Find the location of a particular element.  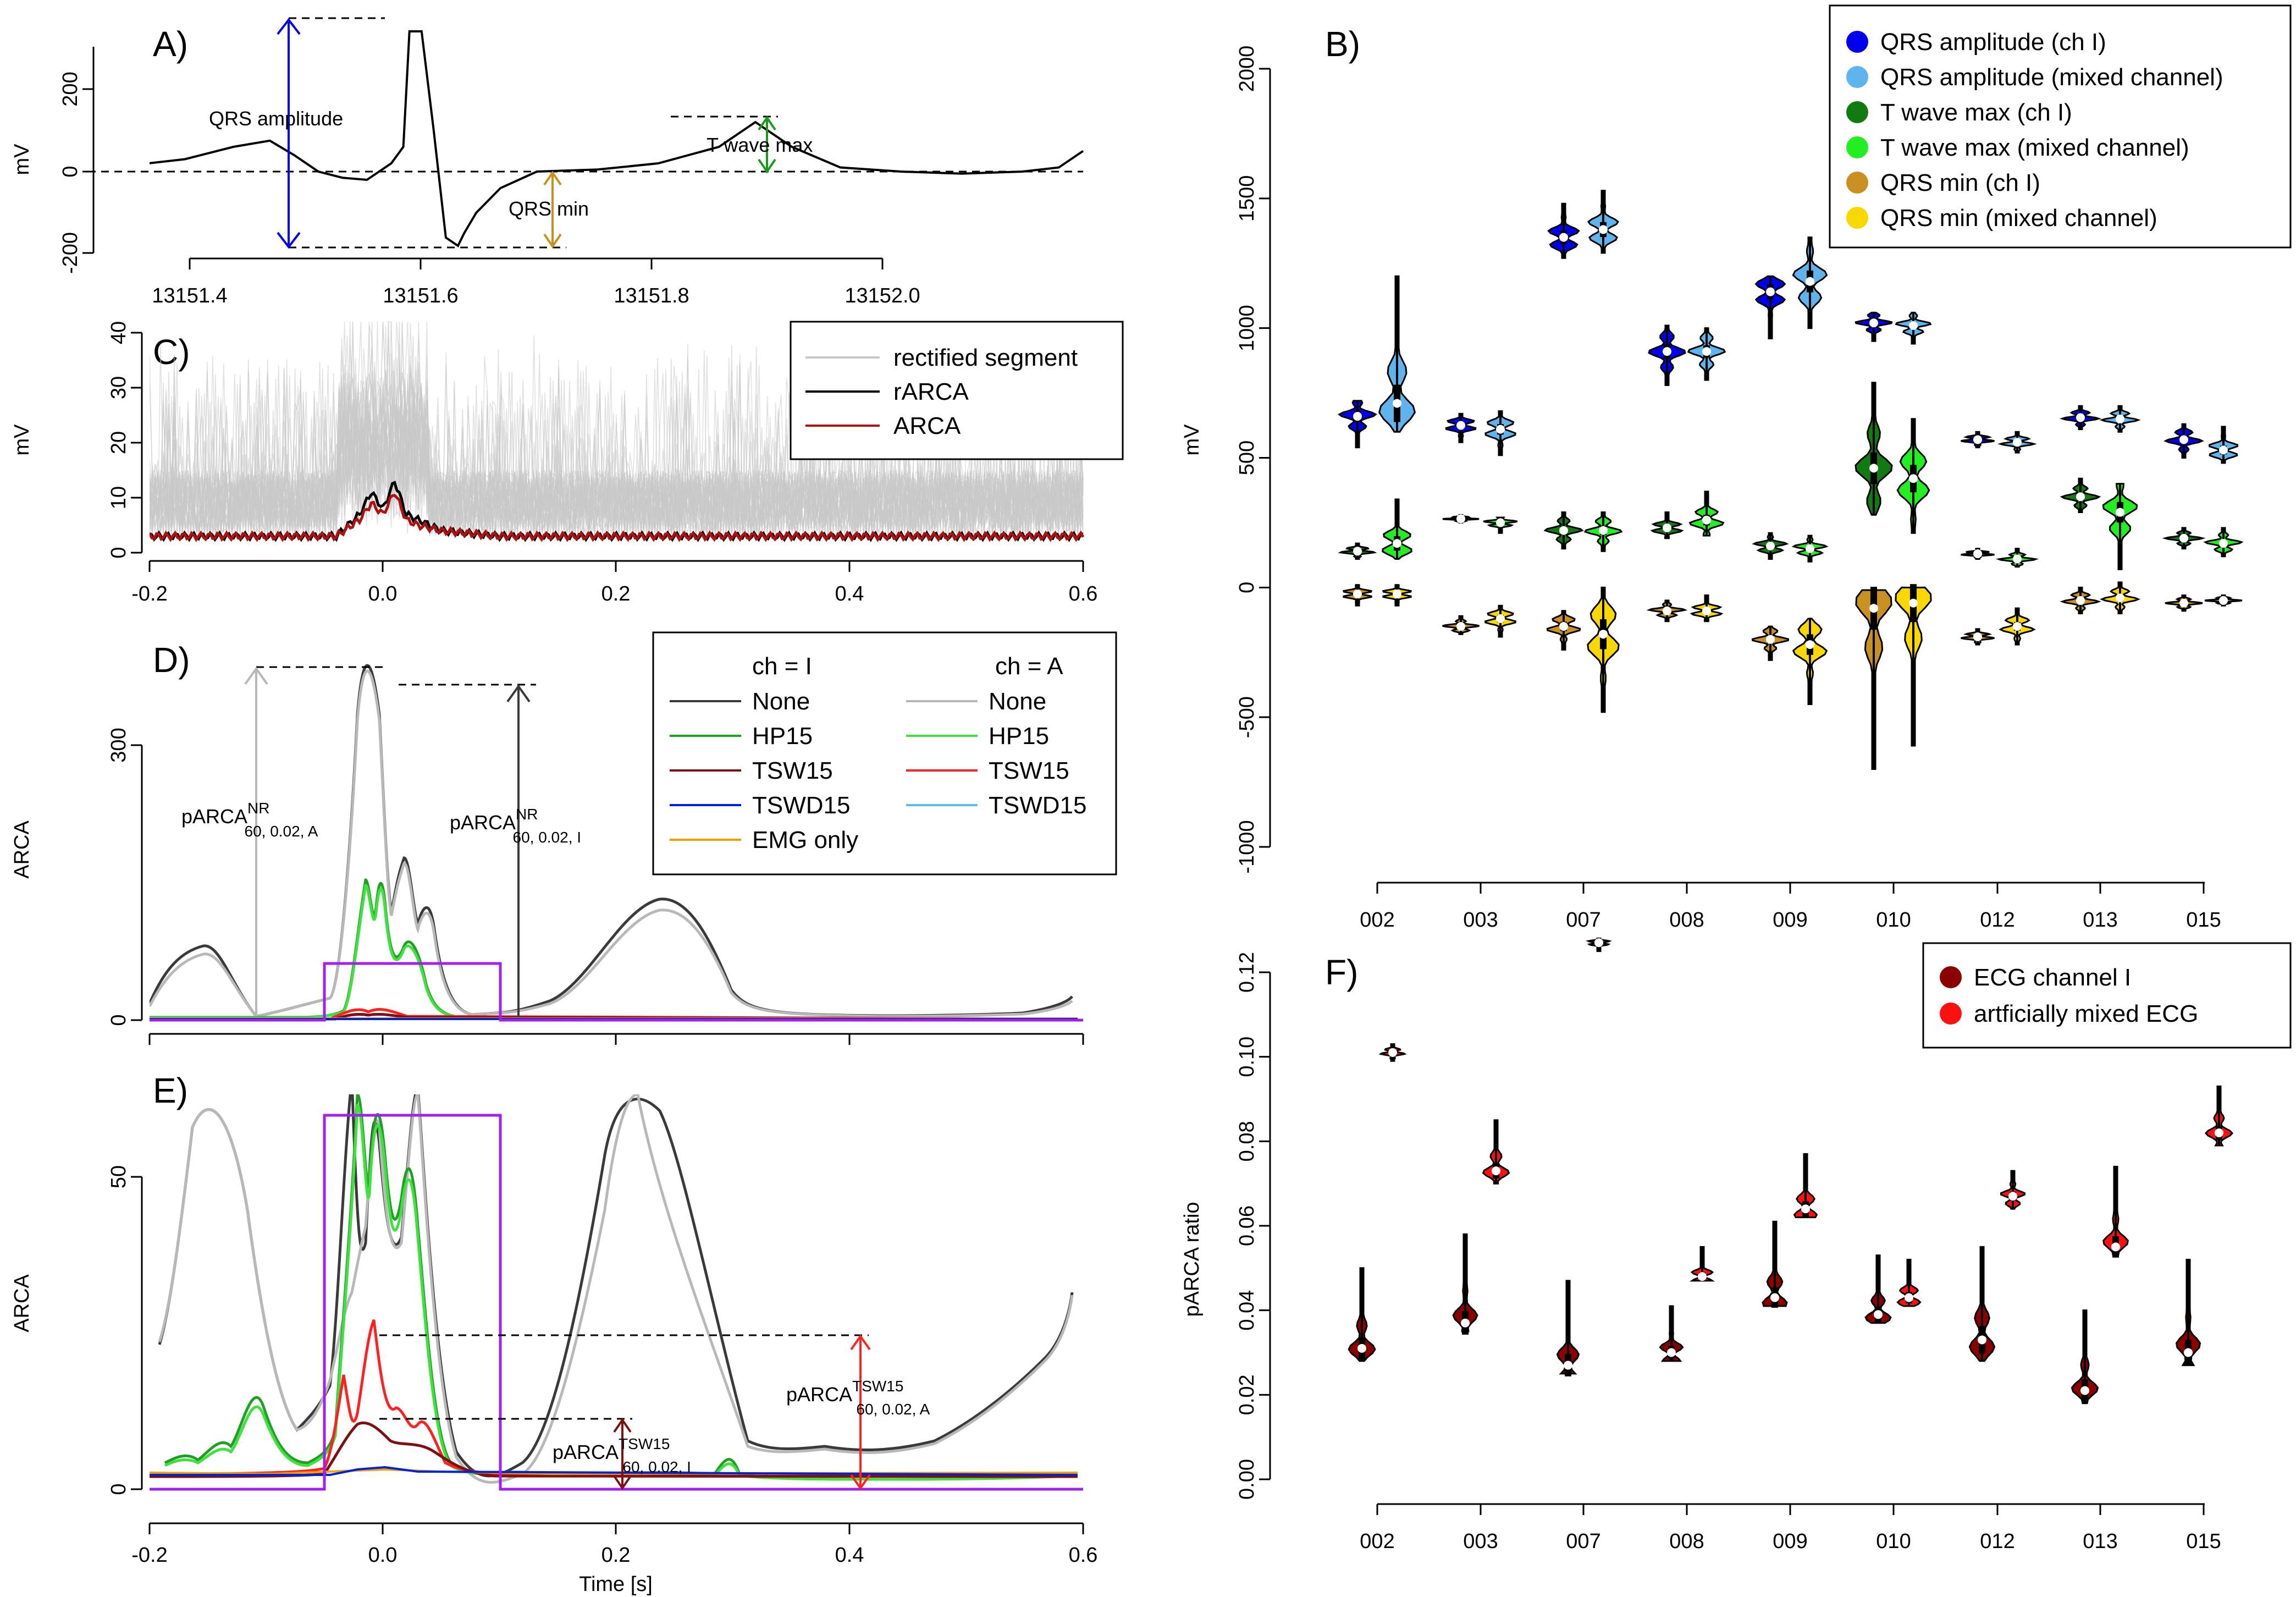

ytick-label: 0.10 is located at coordinates (1247, 1057).